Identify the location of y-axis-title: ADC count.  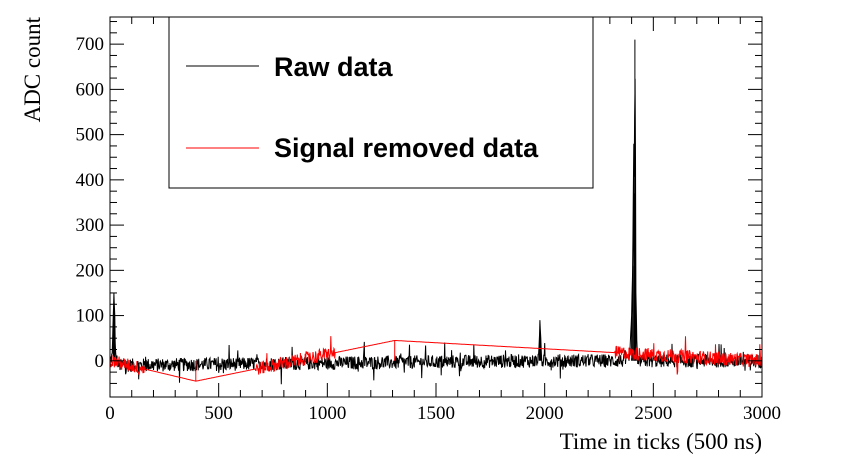
(32, 69).